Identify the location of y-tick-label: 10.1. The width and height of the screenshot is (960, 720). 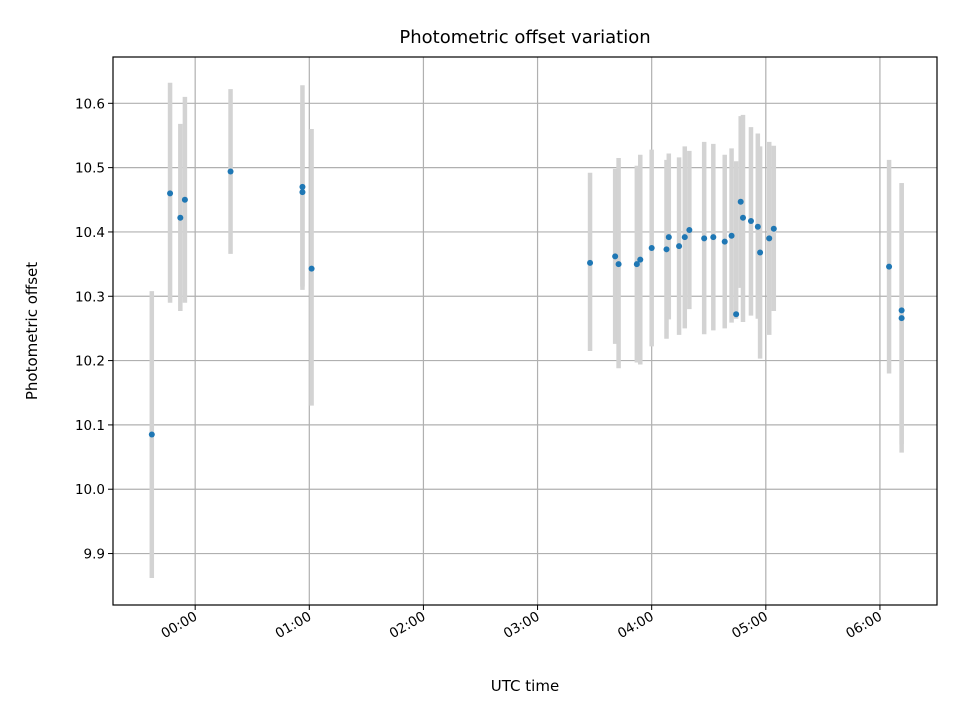
(90, 426).